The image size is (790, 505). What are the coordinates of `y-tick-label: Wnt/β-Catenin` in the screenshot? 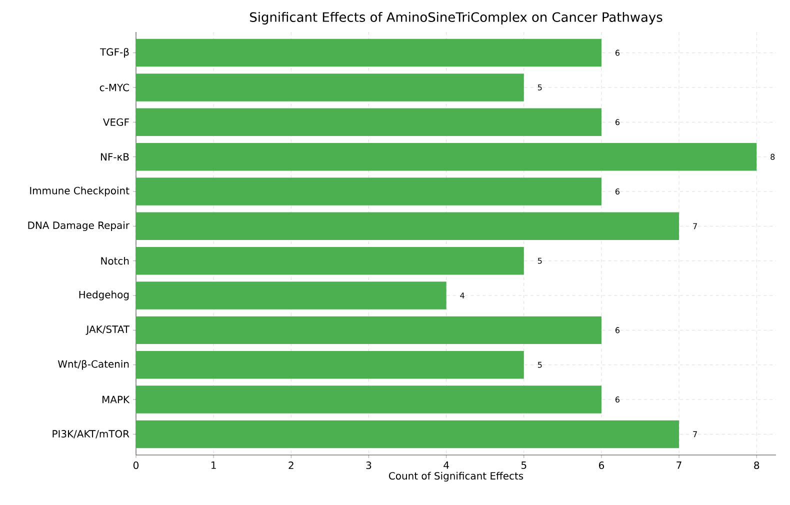 It's located at (93, 365).